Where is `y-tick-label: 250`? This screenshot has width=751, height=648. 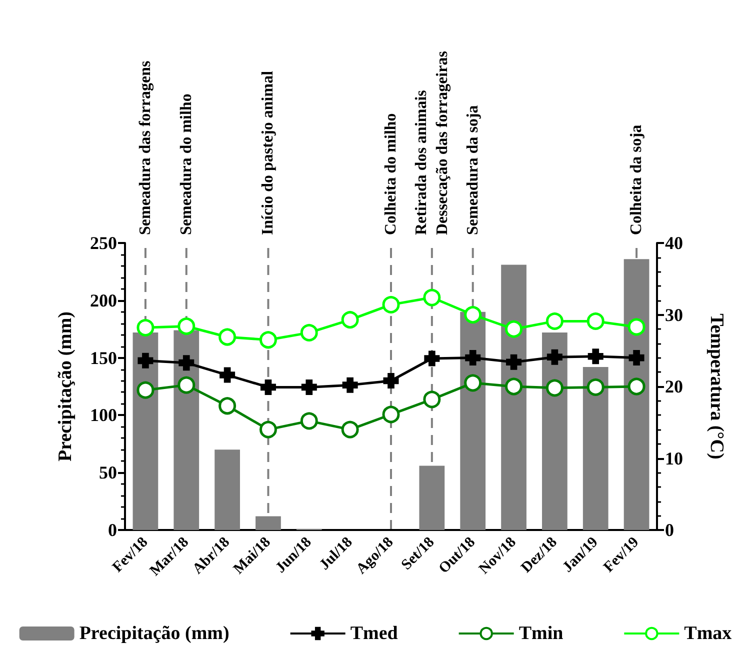 y-tick-label: 250 is located at coordinates (103, 243).